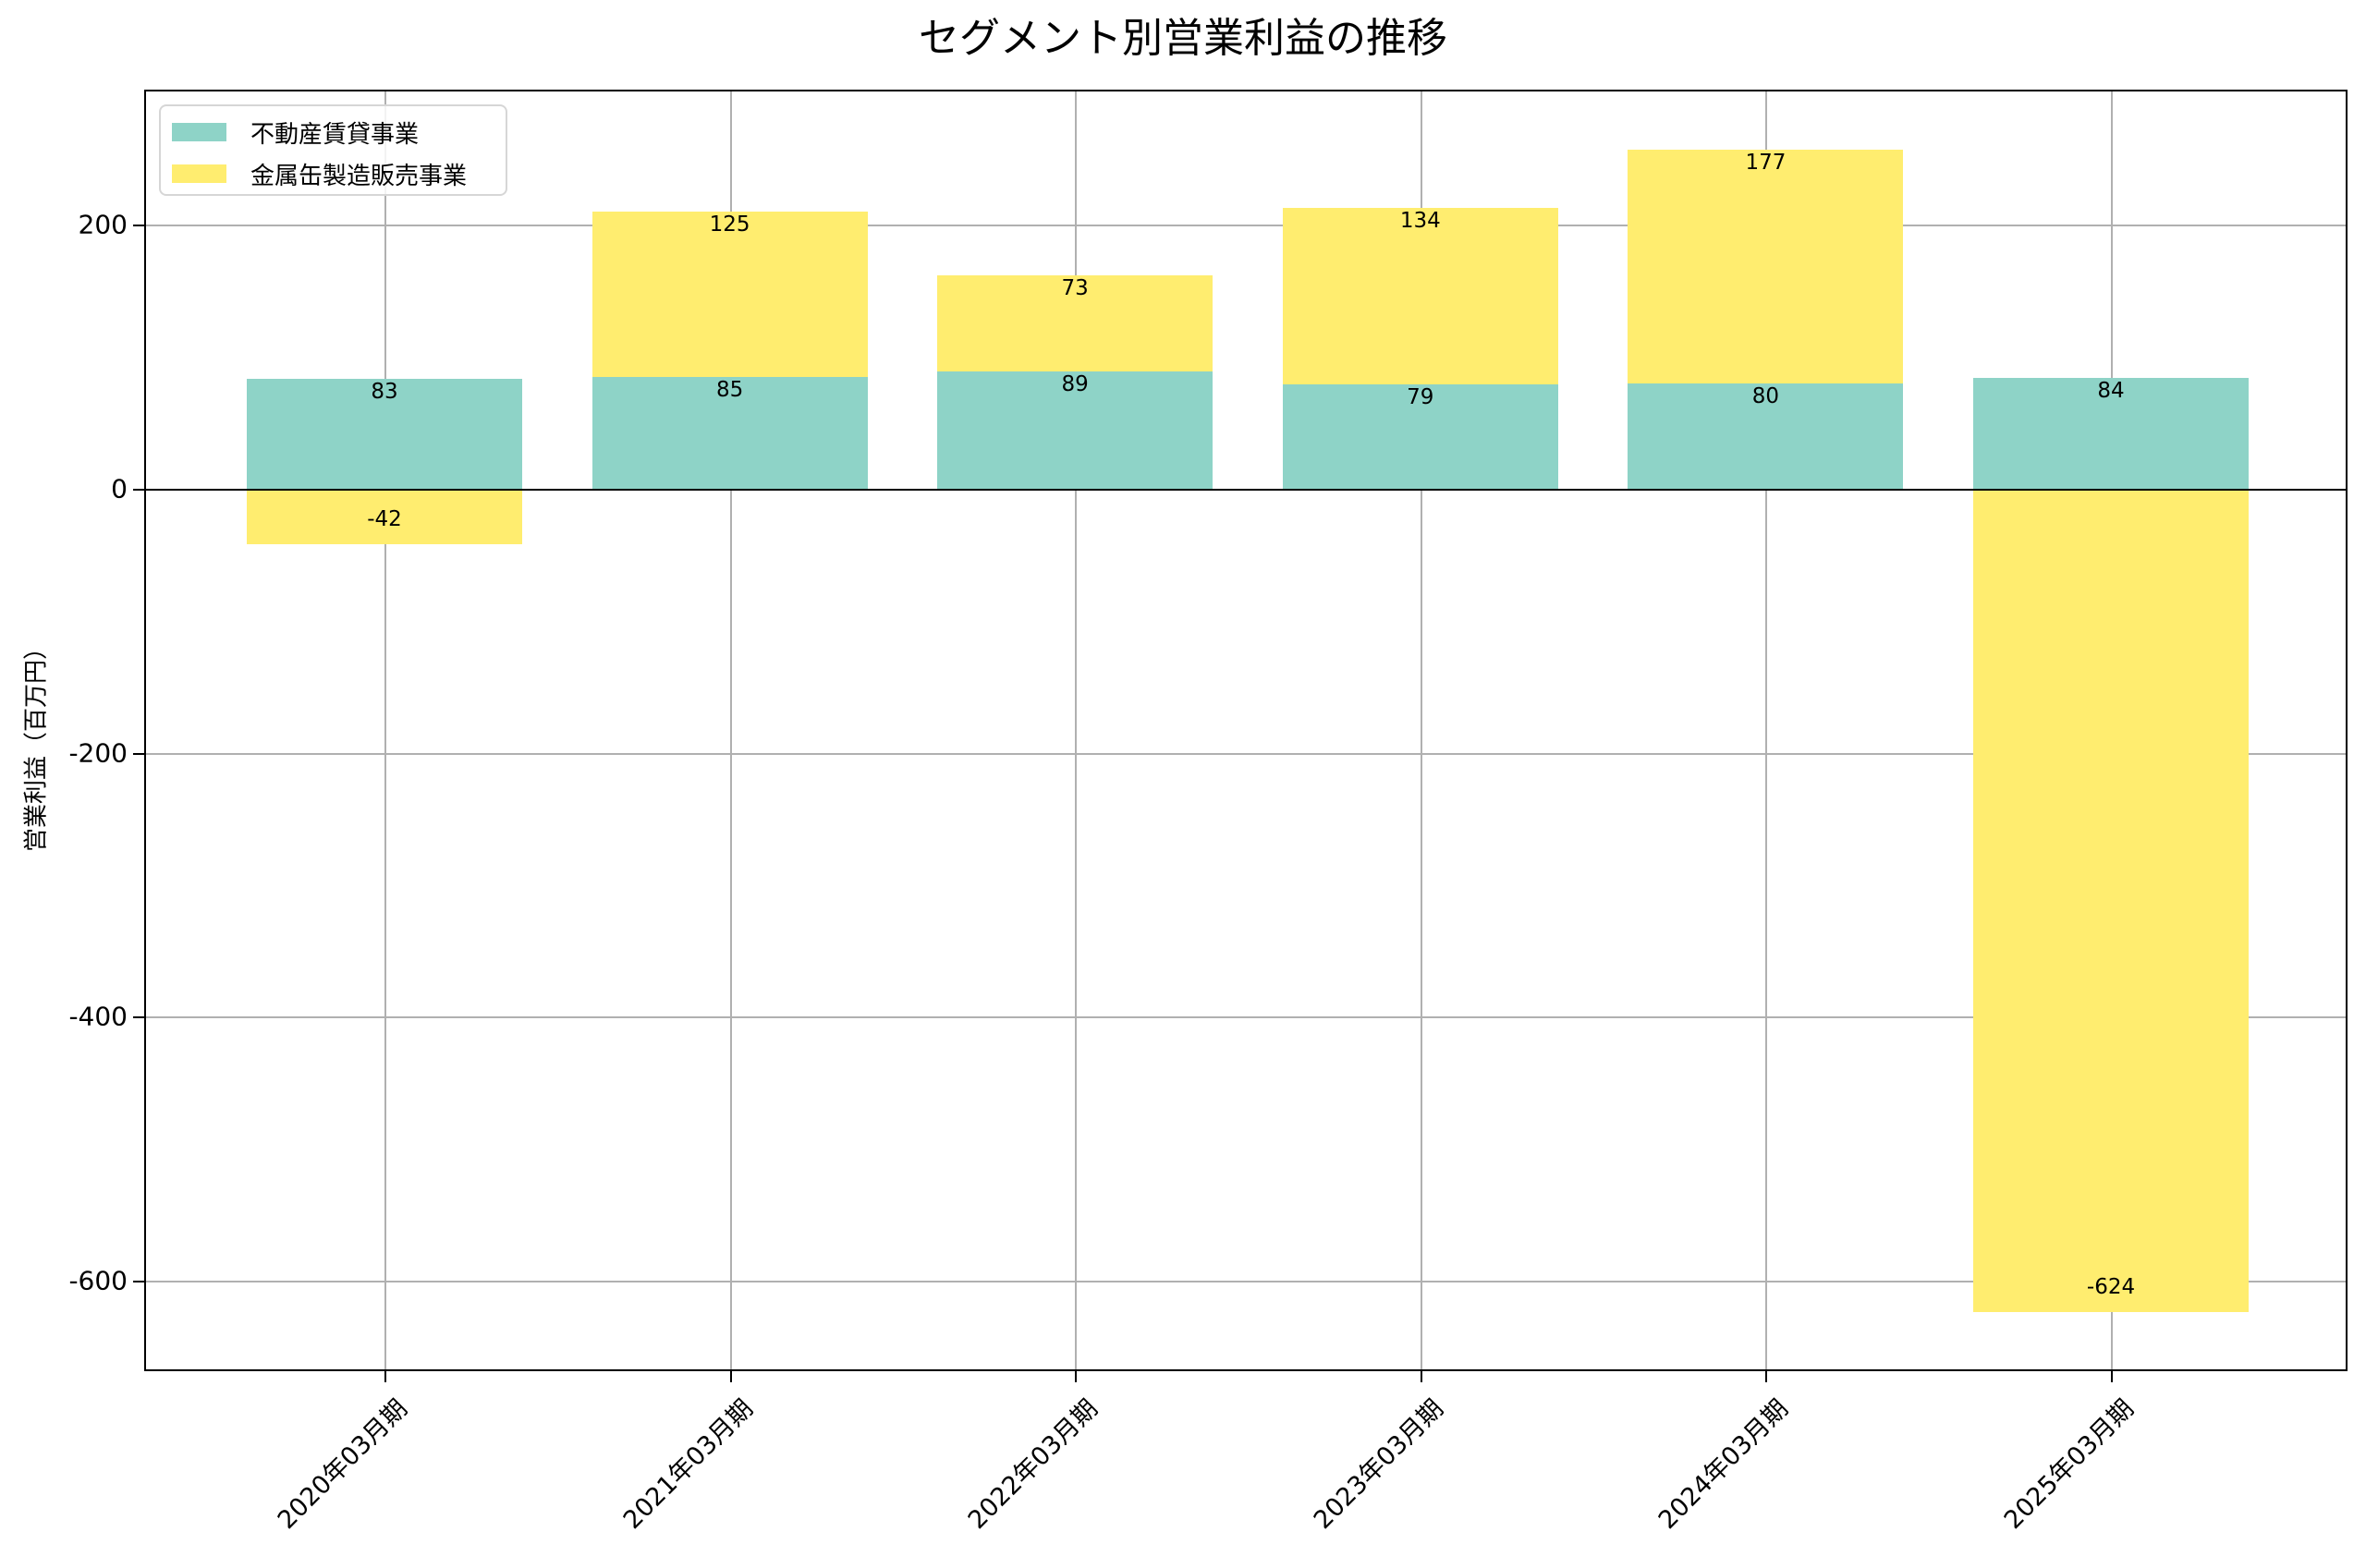 Image resolution: width=2366 pixels, height=1568 pixels. What do you see at coordinates (335, 134) in the screenshot?
I see `legend-label: 不動産賃貸事業` at bounding box center [335, 134].